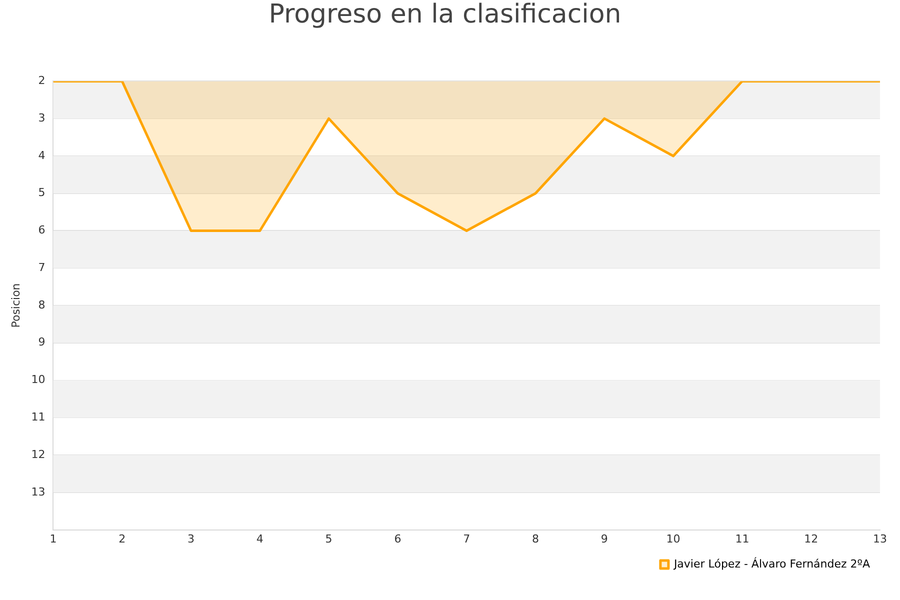 Image resolution: width=900 pixels, height=600 pixels. Describe the element at coordinates (42, 193) in the screenshot. I see `y-tick-label: 5` at that location.